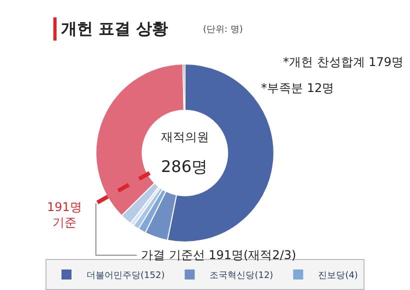 This screenshot has height=290, width=410. Describe the element at coordinates (184, 166) in the screenshot. I see `text: 286명` at that location.